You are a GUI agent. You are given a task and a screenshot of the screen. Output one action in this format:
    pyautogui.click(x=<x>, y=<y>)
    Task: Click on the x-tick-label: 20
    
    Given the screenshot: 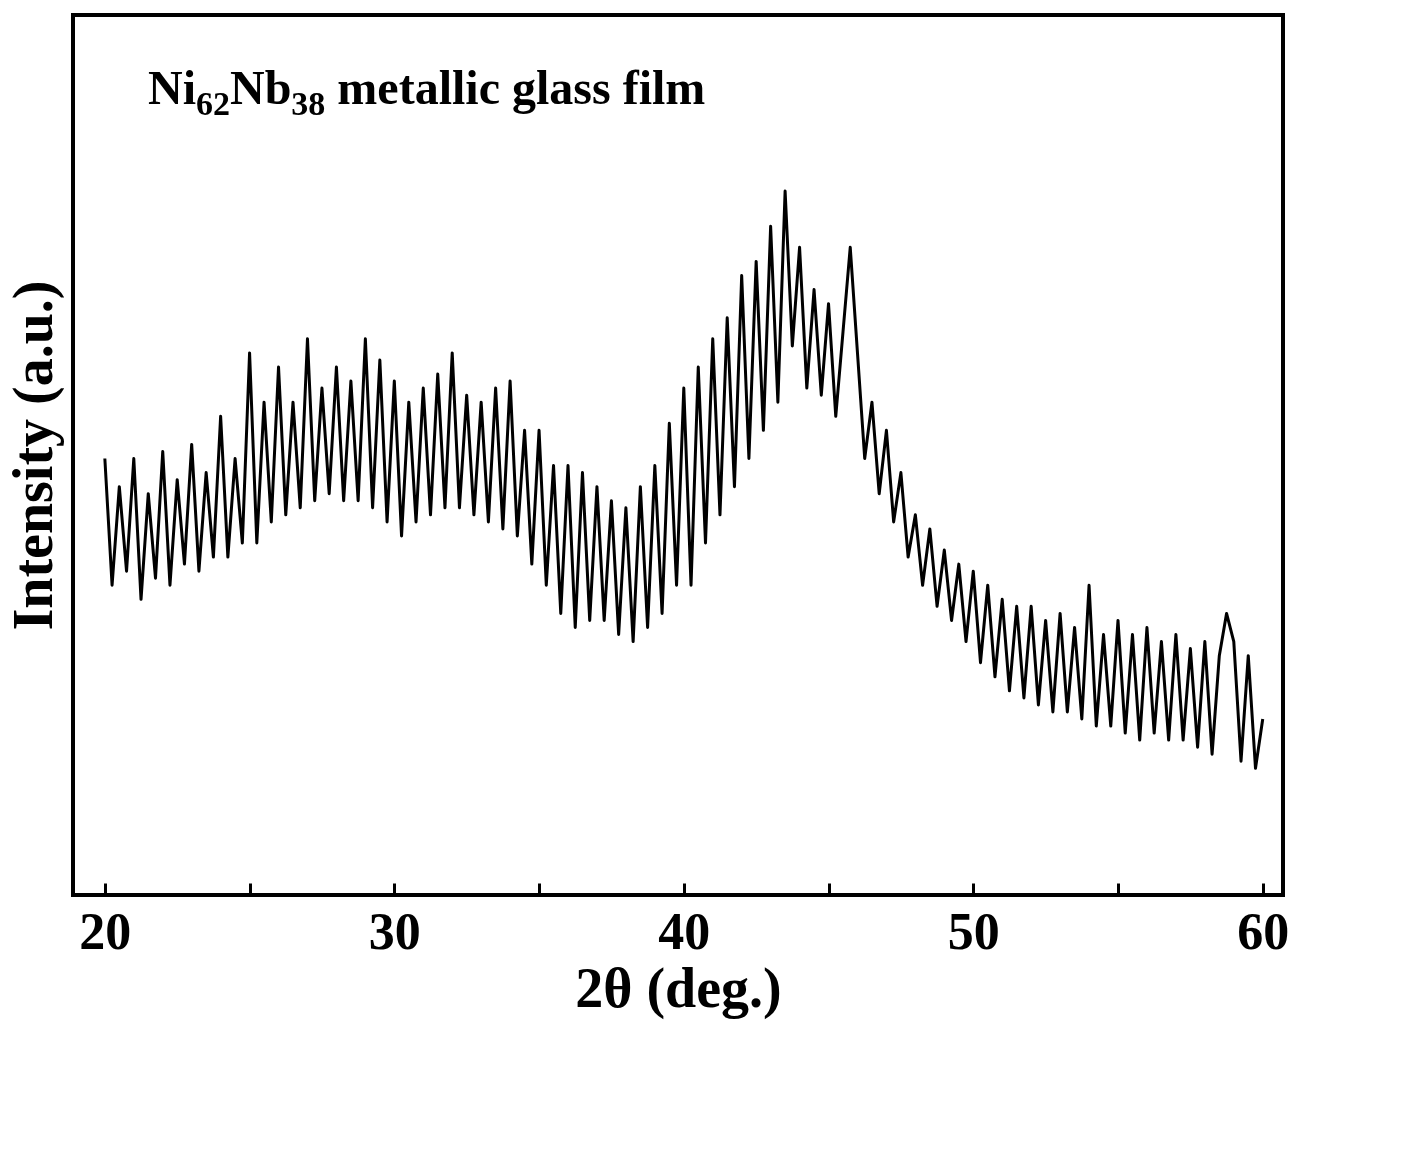 What is the action you would take?
    pyautogui.click(x=105, y=931)
    